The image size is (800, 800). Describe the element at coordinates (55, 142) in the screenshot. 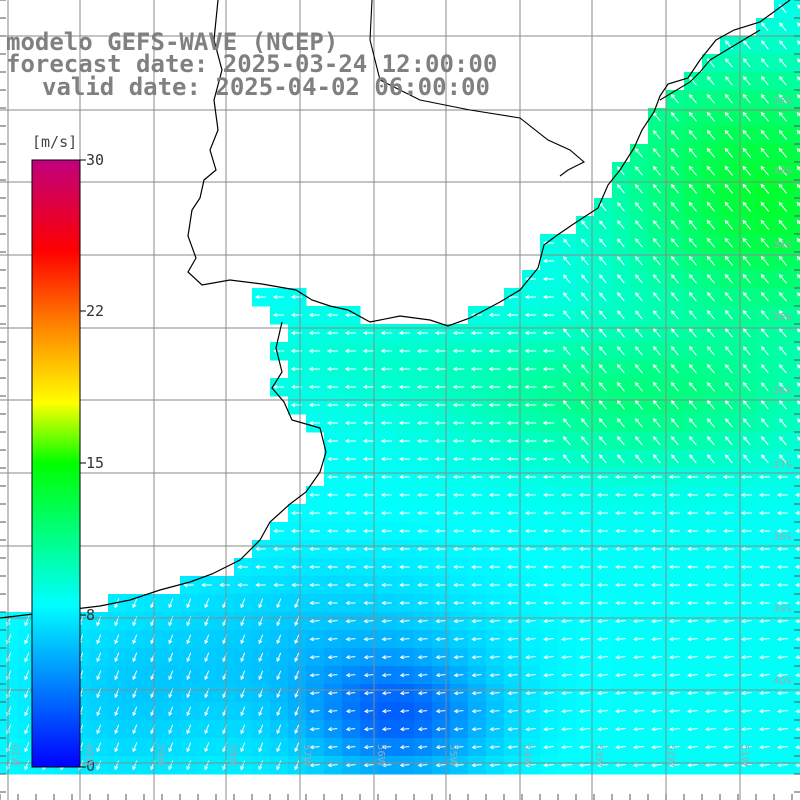

I see `colorbar-unit: [m/s]` at that location.